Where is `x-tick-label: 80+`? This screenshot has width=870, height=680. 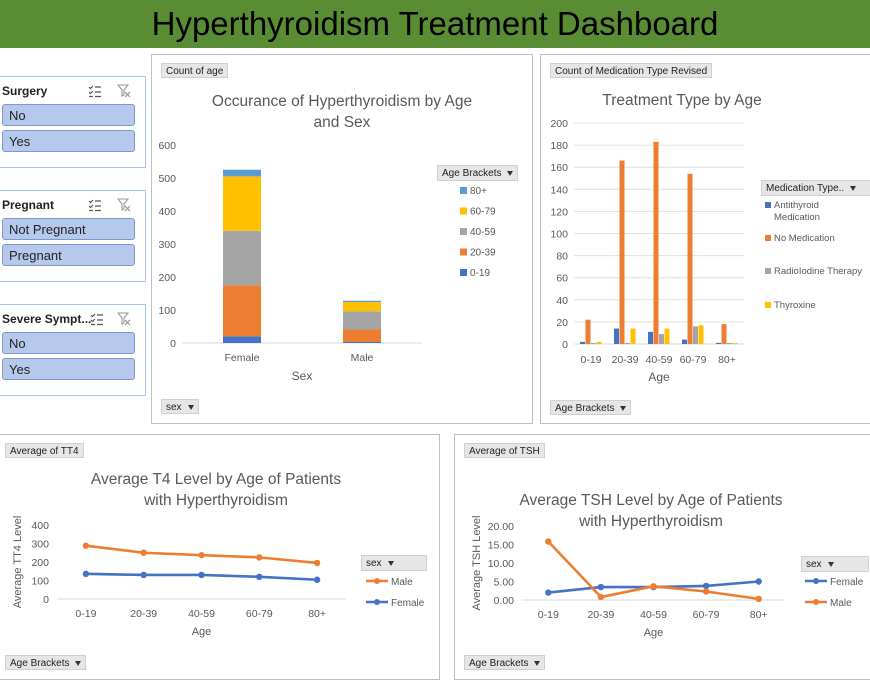 x-tick-label: 80+ is located at coordinates (317, 614).